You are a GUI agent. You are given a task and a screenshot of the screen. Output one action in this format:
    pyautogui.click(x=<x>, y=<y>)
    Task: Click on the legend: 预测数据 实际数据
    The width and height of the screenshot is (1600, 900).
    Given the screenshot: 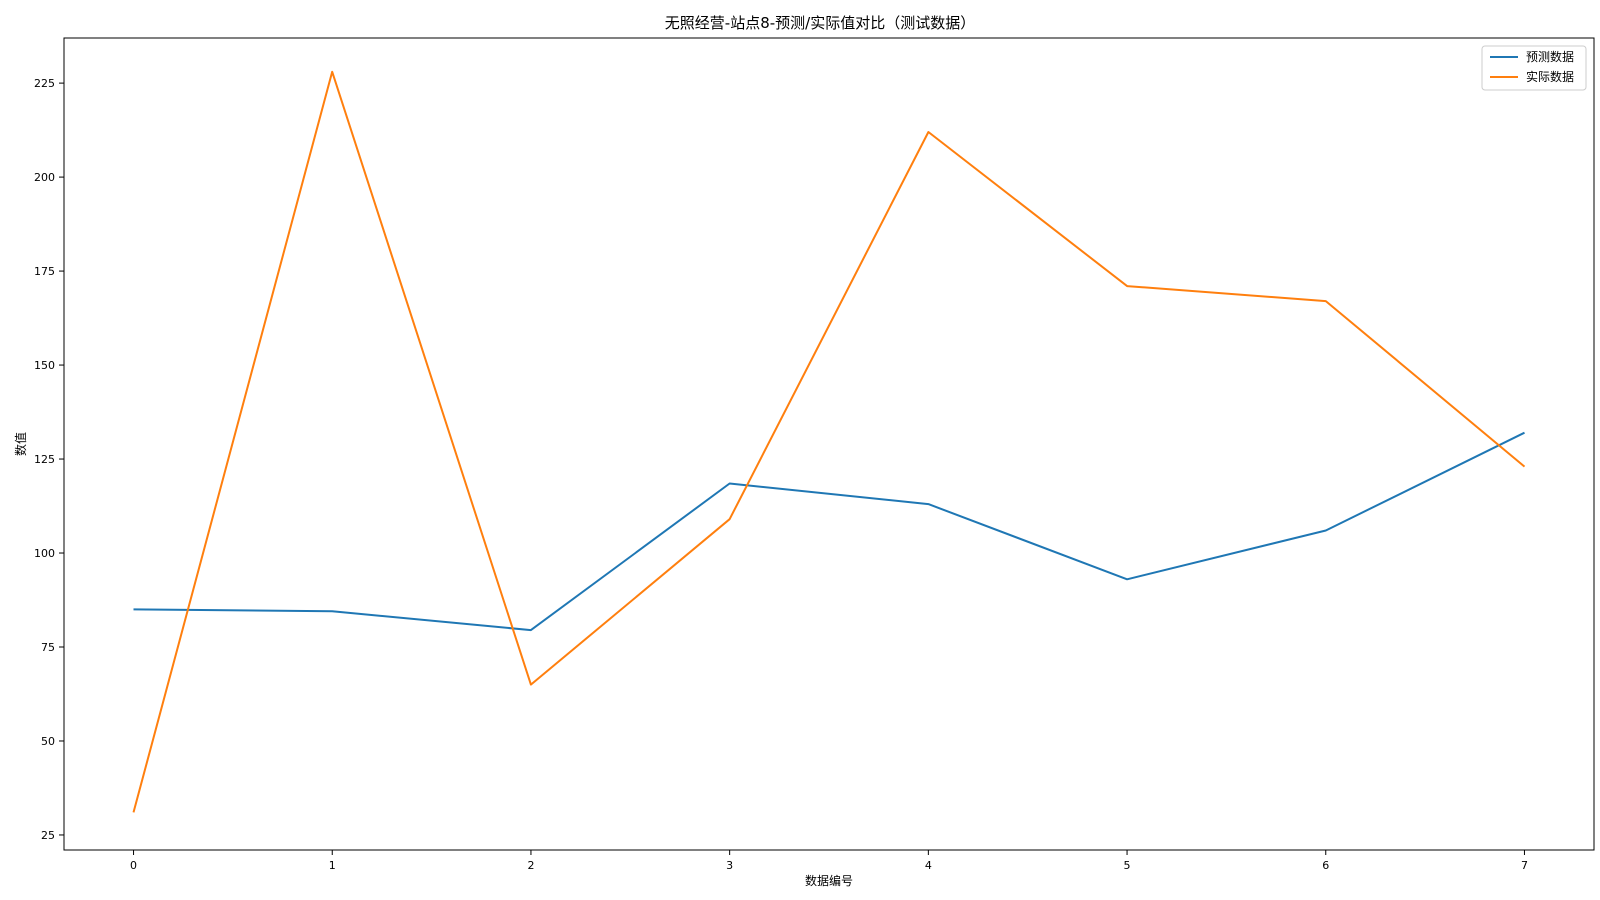 What is the action you would take?
    pyautogui.click(x=1534, y=68)
    